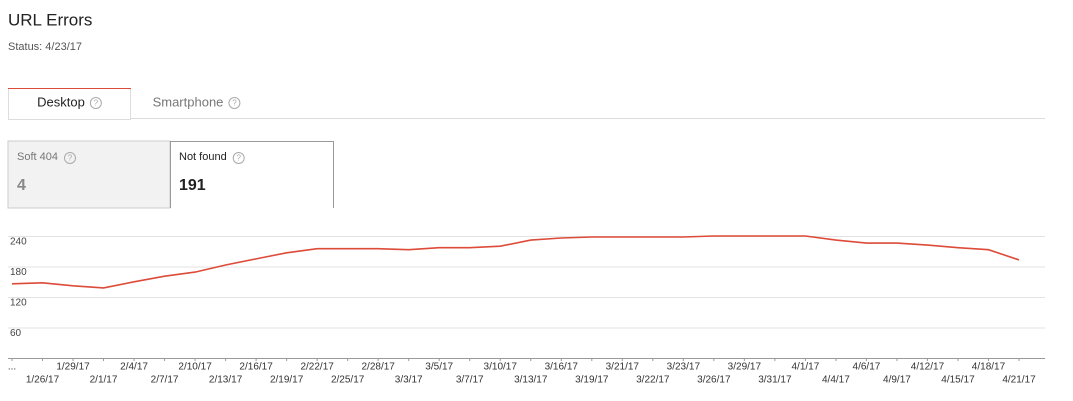  What do you see at coordinates (684, 367) in the screenshot?
I see `x-tick-label: 3/23/17` at bounding box center [684, 367].